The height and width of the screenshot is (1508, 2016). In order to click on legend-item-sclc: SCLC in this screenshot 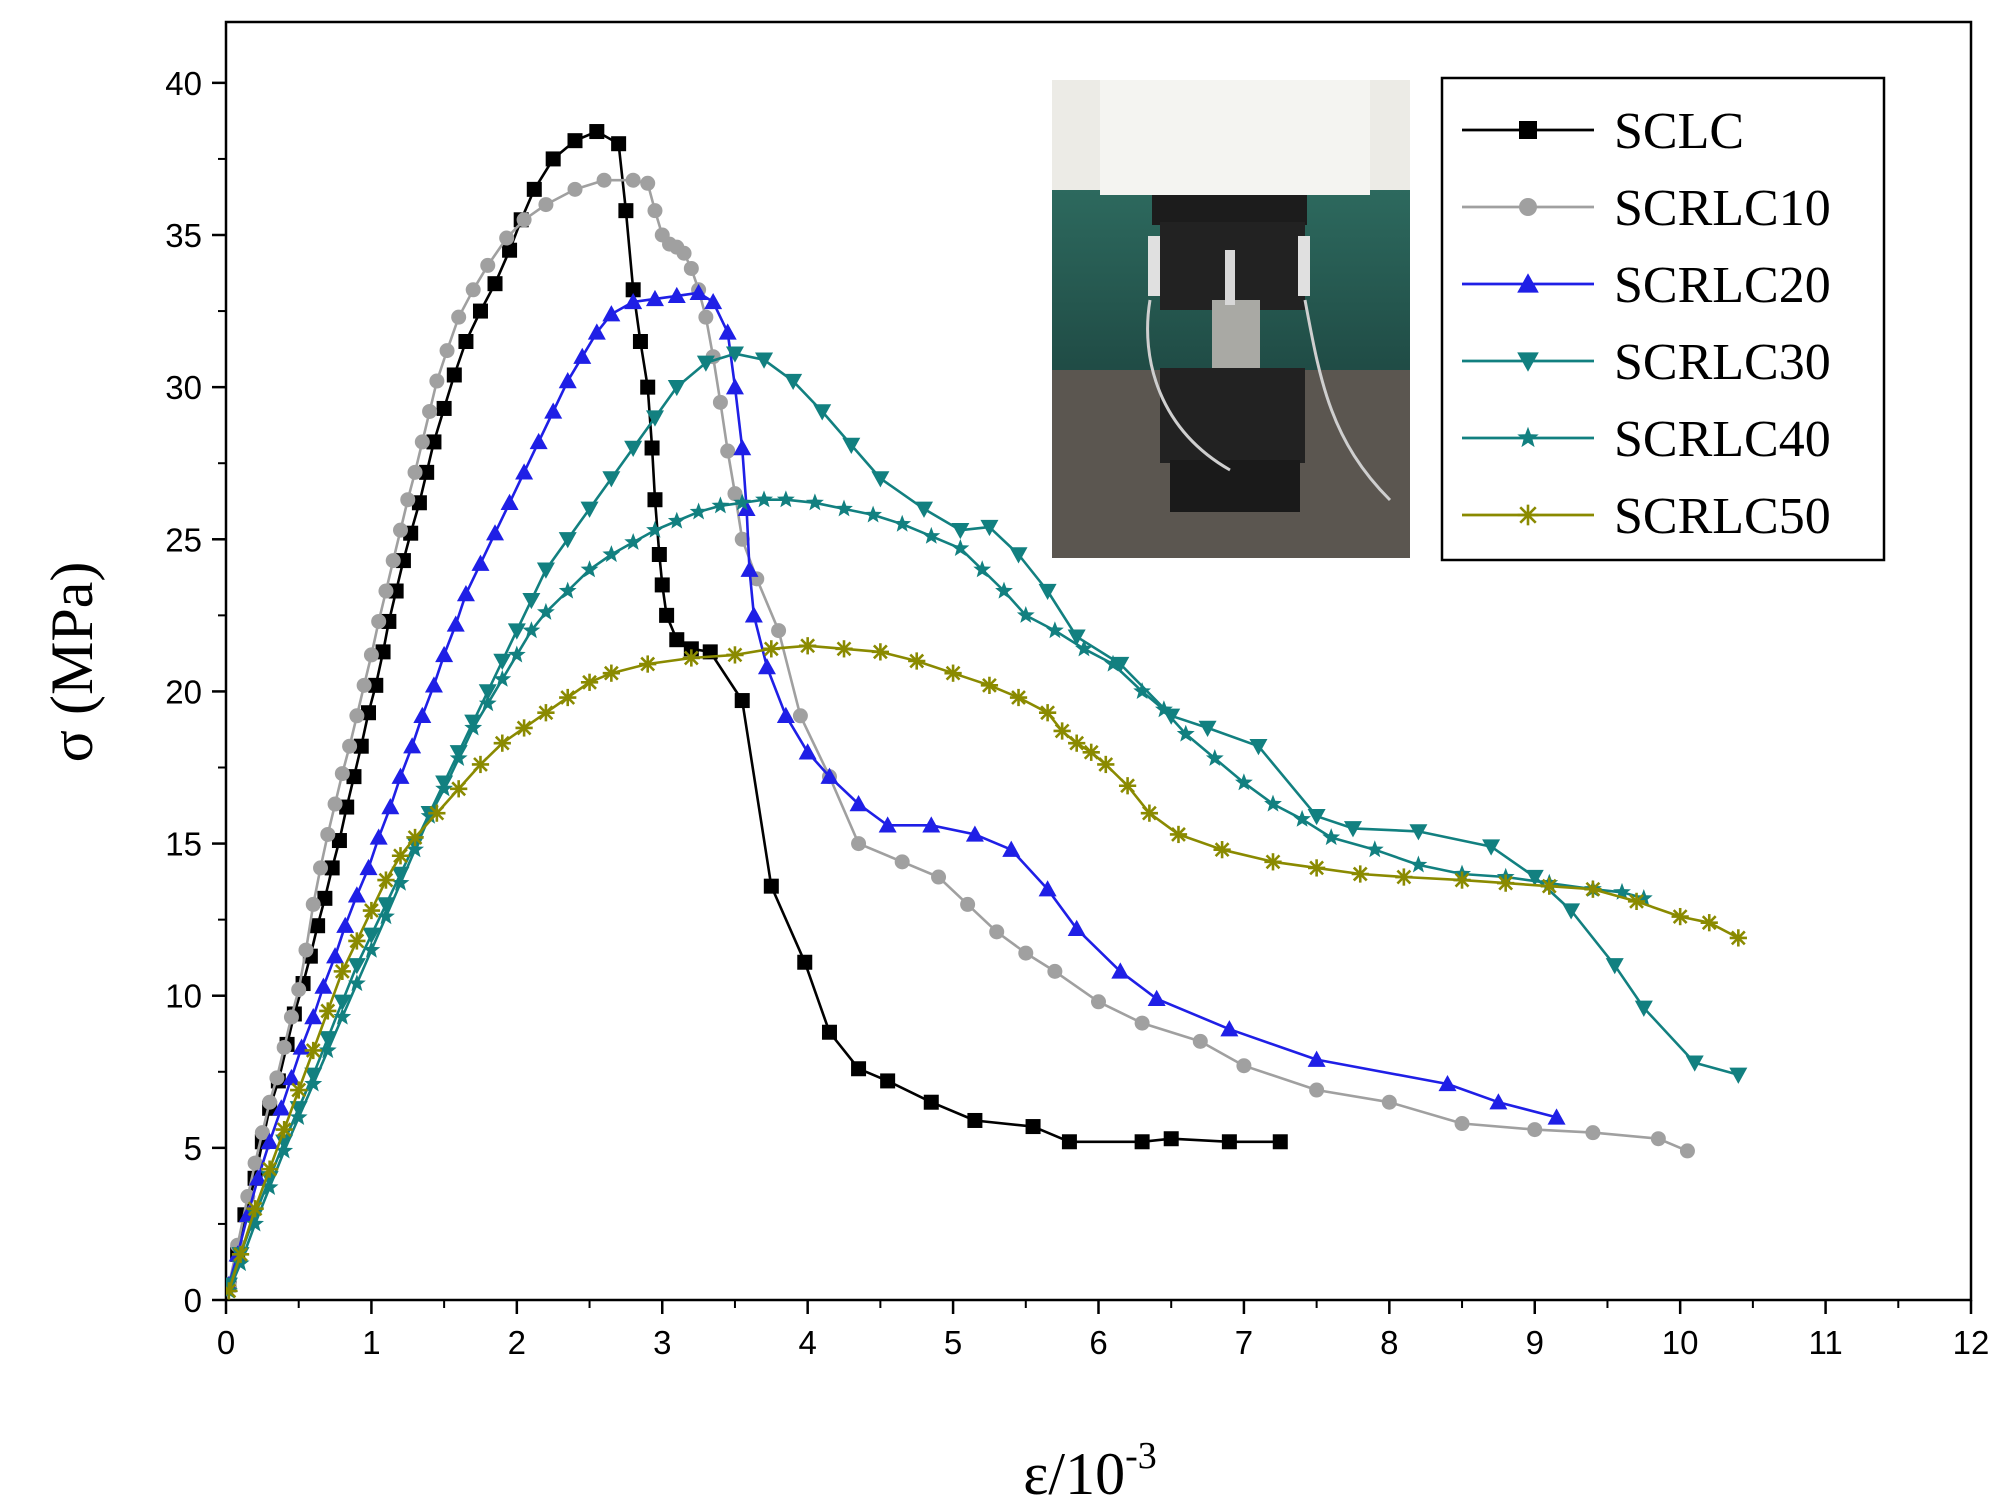, I will do `click(1603, 131)`.